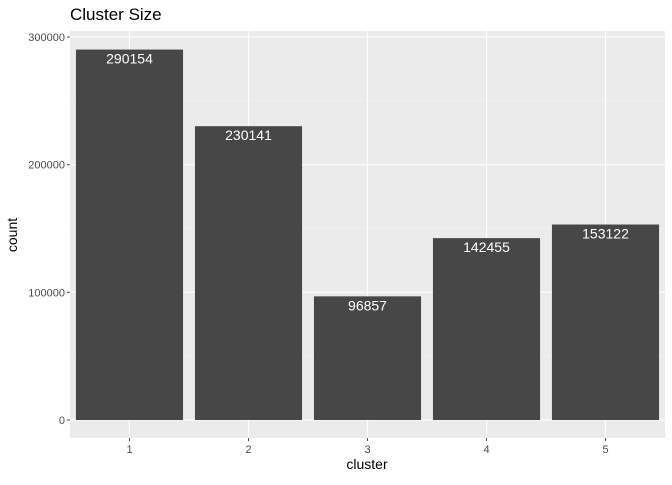 This screenshot has height=485, width=672. What do you see at coordinates (248, 135) in the screenshot?
I see `data-label: 230141` at bounding box center [248, 135].